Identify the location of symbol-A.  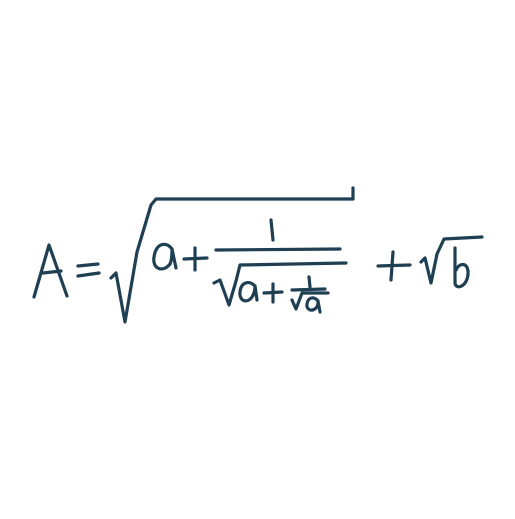
(50, 271).